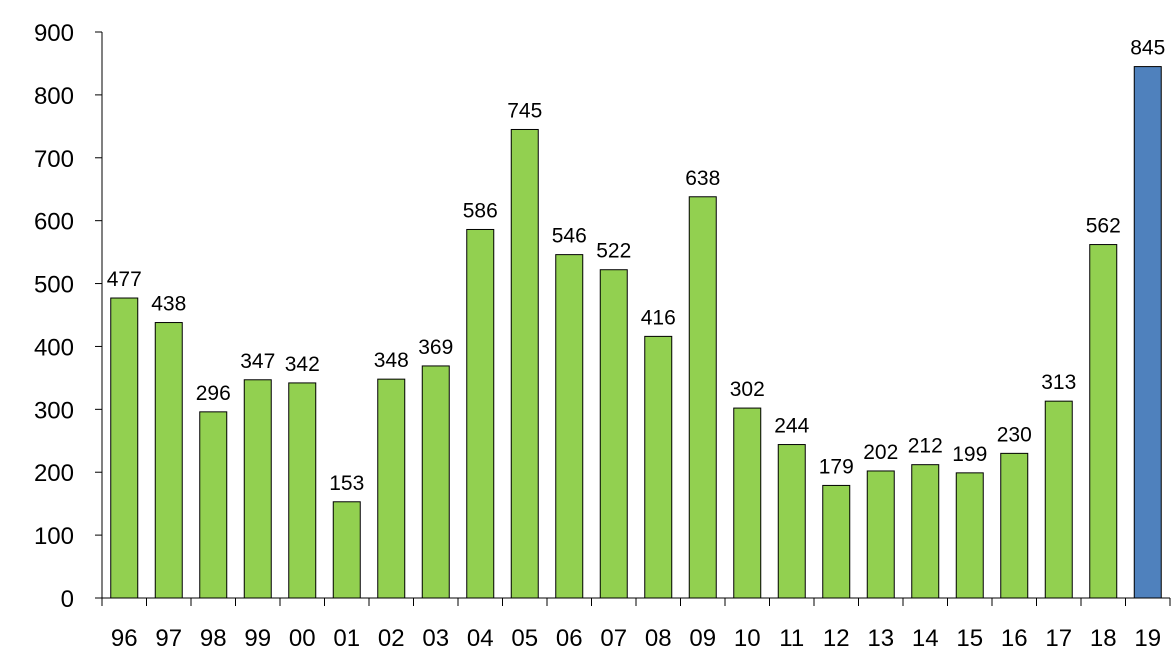 The width and height of the screenshot is (1174, 655). Describe the element at coordinates (346, 483) in the screenshot. I see `value-label-01: 153` at that location.